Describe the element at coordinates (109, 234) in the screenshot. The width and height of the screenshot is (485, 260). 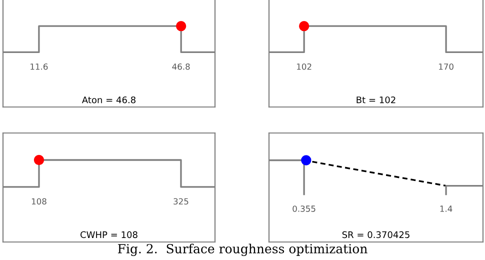
I see `x-axis-title: CWHP = 108` at that location.